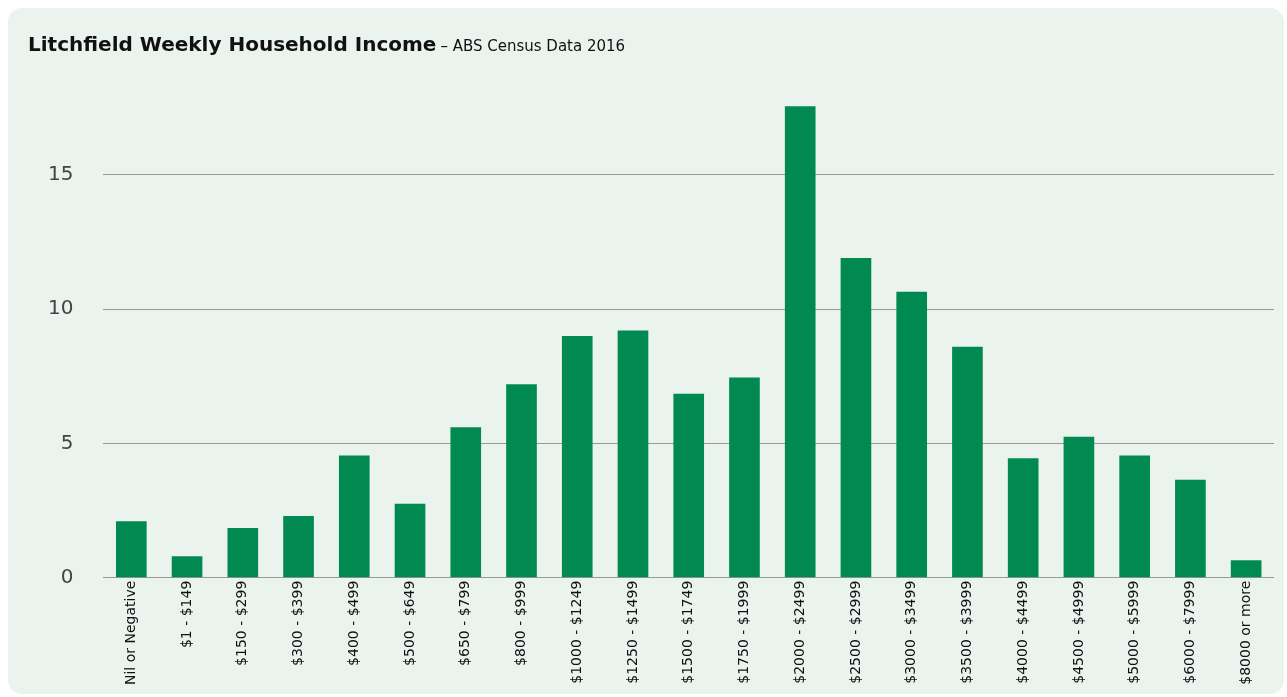 The image size is (1287, 697). I want to click on x-tick-label: $1750 - $1999, so click(743, 632).